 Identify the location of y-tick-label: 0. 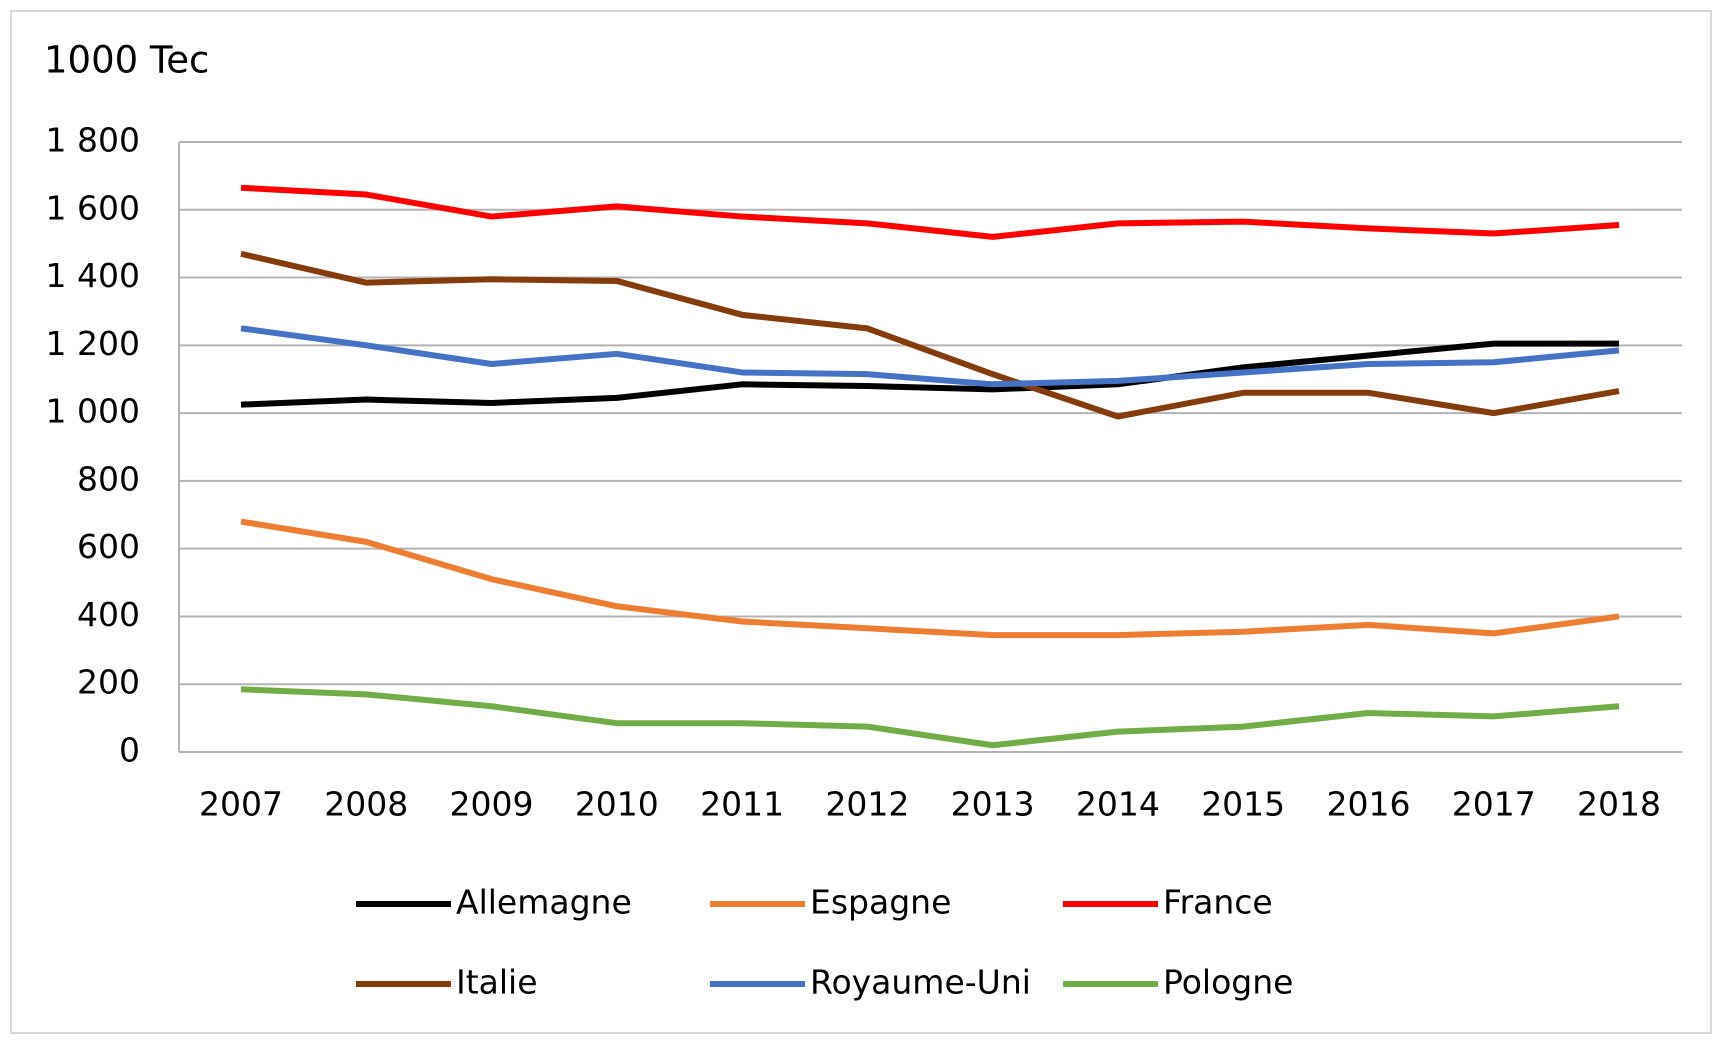
(129, 750).